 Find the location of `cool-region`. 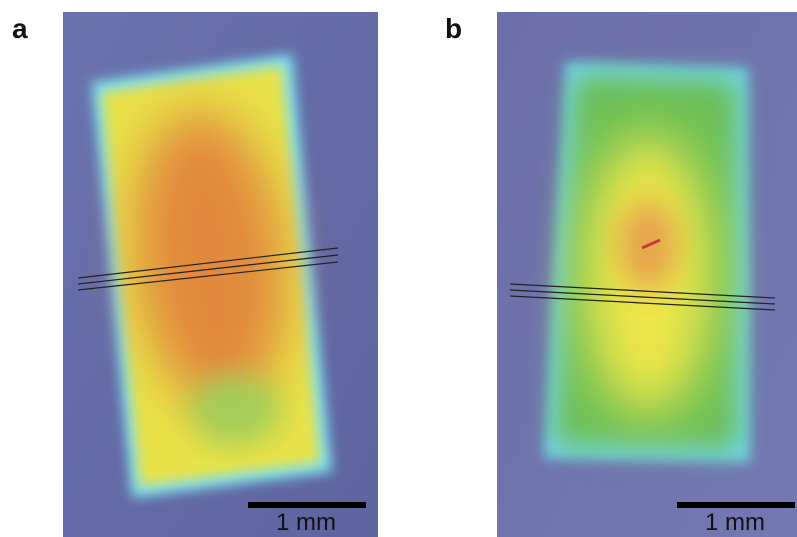

cool-region is located at coordinates (235, 410).